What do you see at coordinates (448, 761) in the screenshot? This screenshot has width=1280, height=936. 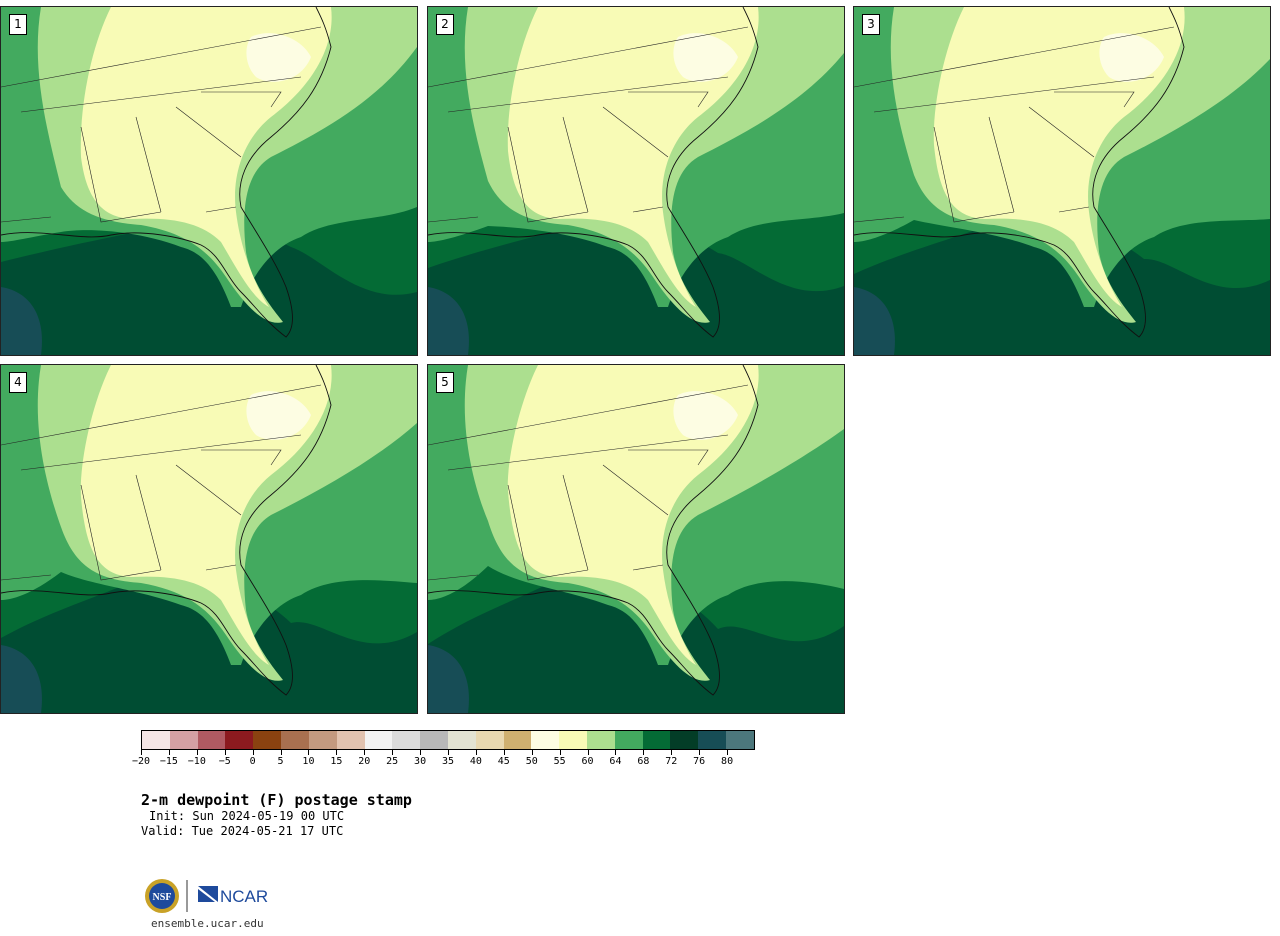 I see `colorbar-tick-label: 35` at bounding box center [448, 761].